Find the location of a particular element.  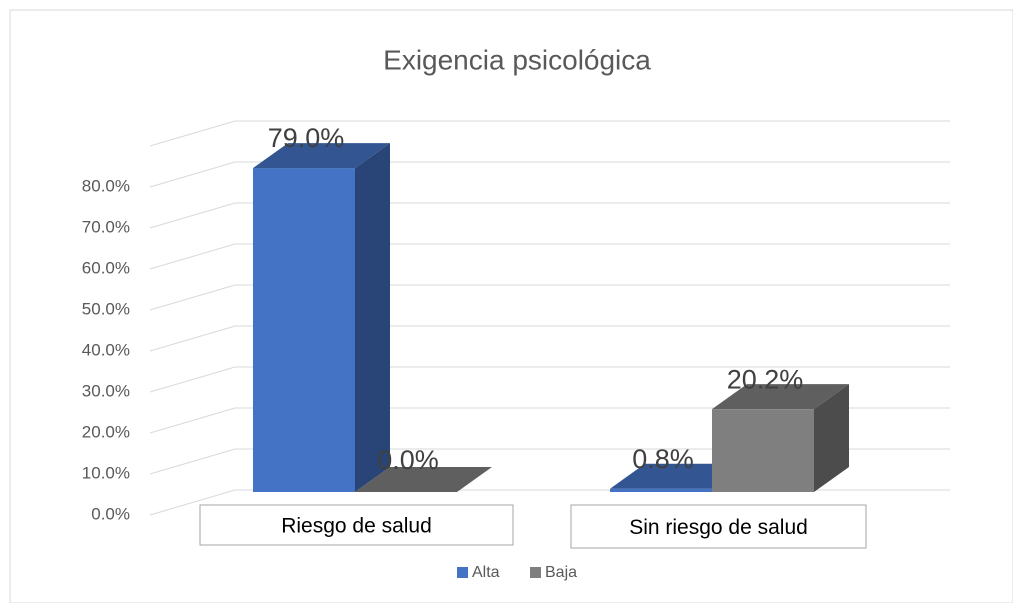

y-tick-label: 0.0% is located at coordinates (110, 513).